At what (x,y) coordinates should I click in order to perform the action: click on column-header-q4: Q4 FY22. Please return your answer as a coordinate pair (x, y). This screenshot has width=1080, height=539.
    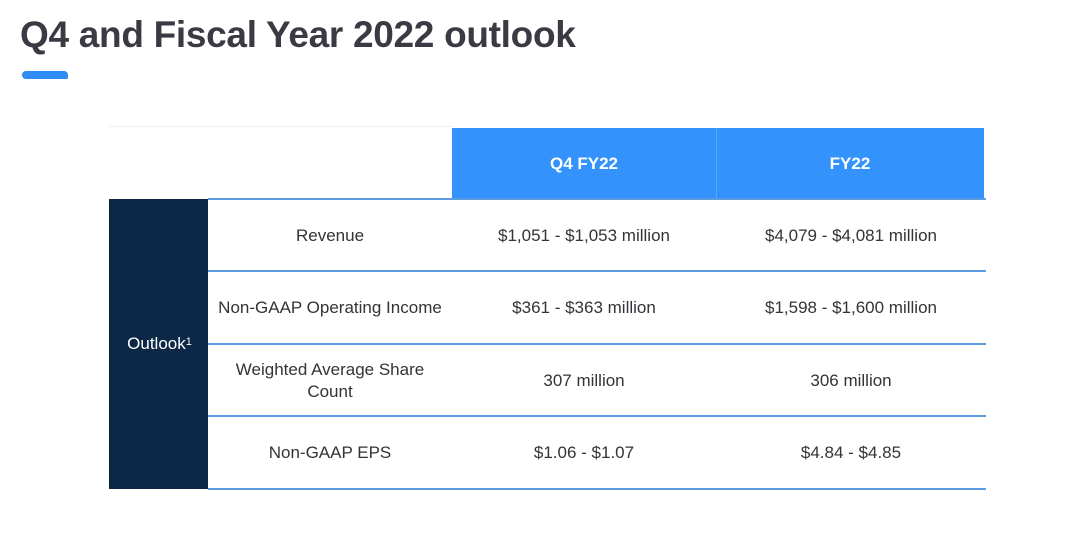
    Looking at the image, I should click on (584, 163).